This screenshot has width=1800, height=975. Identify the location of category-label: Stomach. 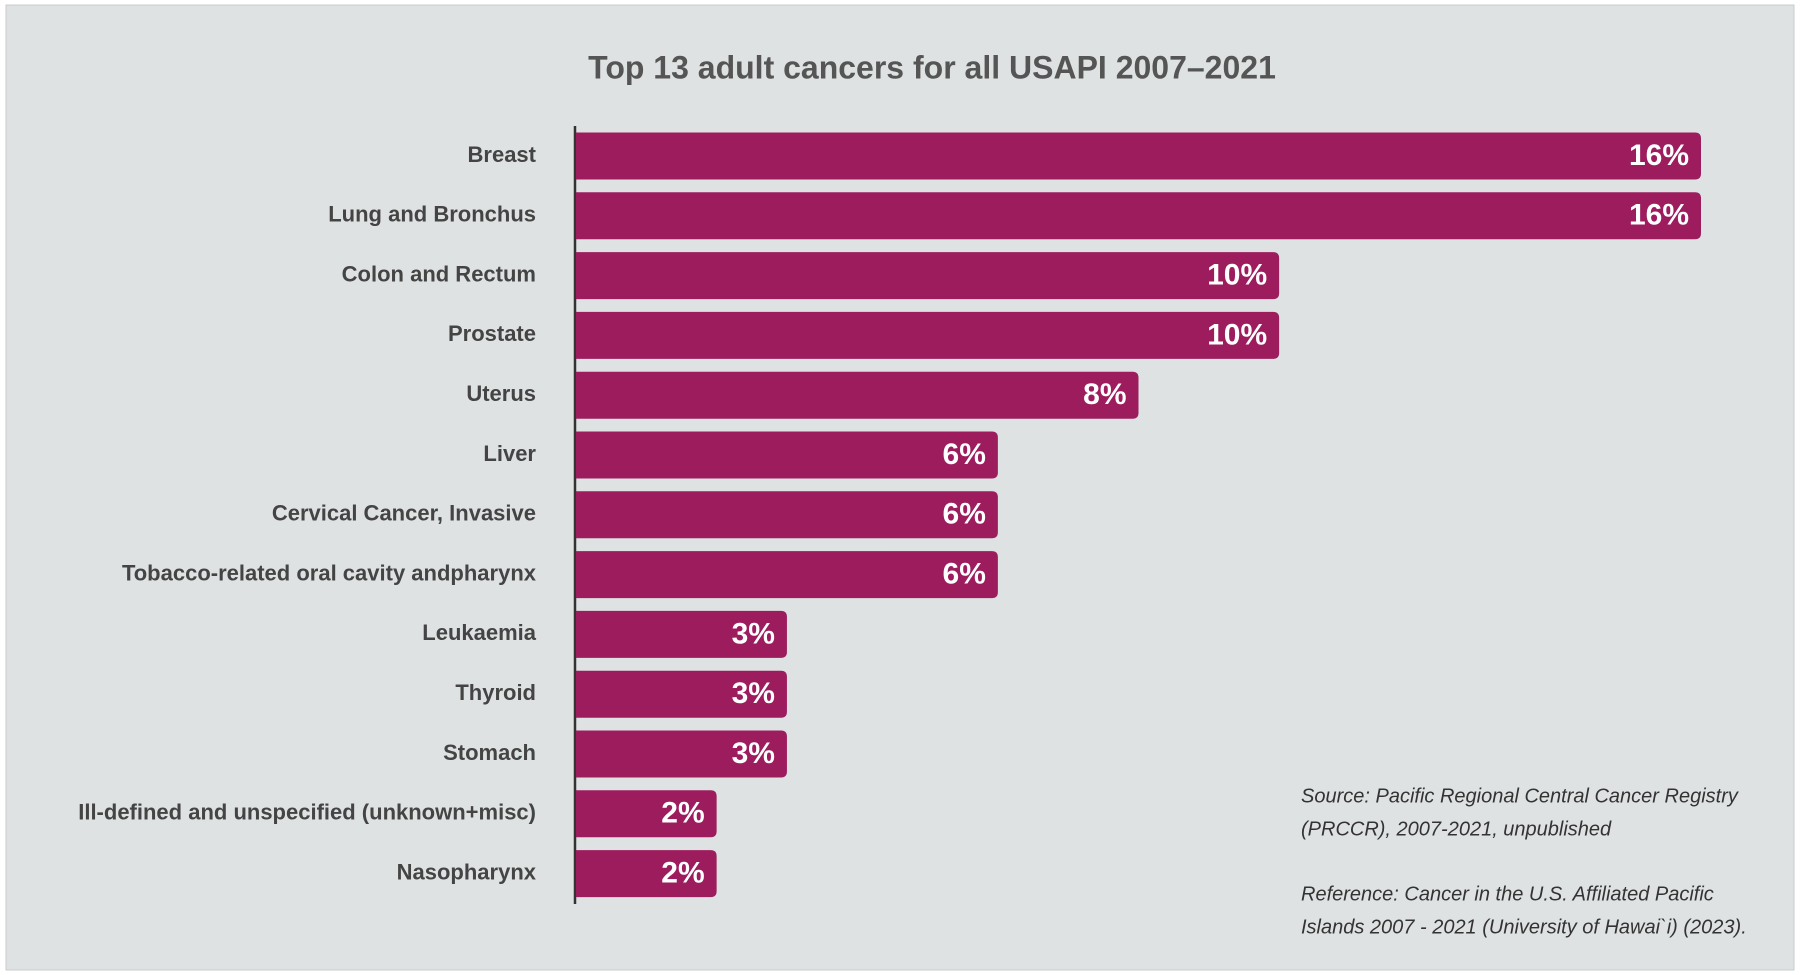
(489, 752).